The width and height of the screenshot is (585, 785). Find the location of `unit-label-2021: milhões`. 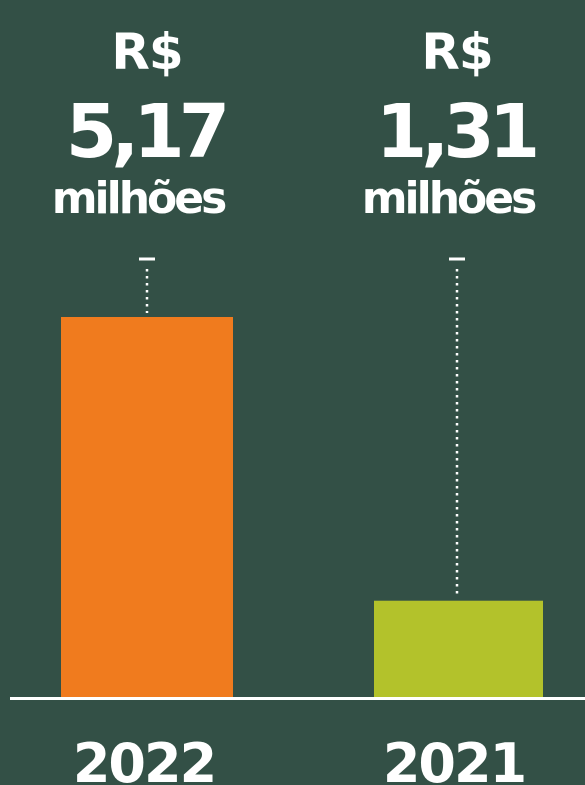

unit-label-2021: milhões is located at coordinates (449, 198).